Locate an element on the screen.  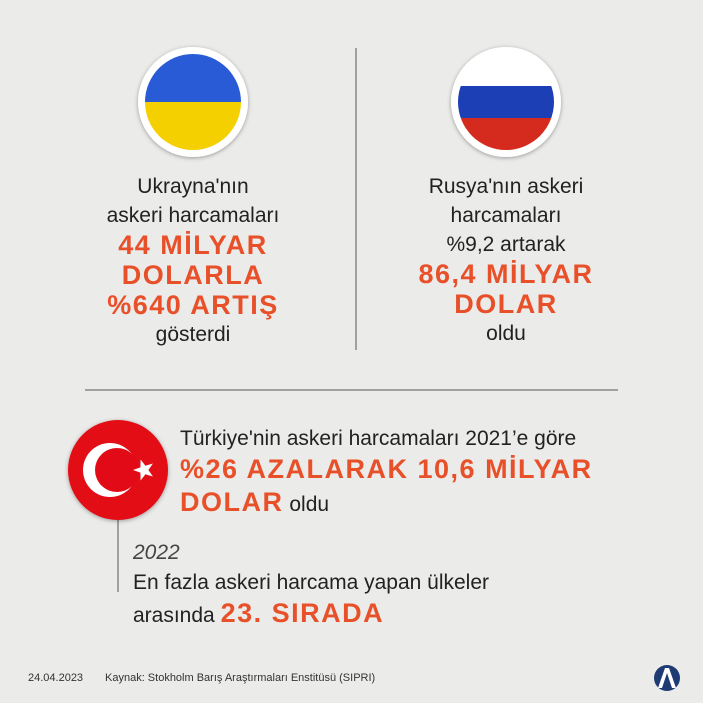
aa-logo is located at coordinates (667, 678).